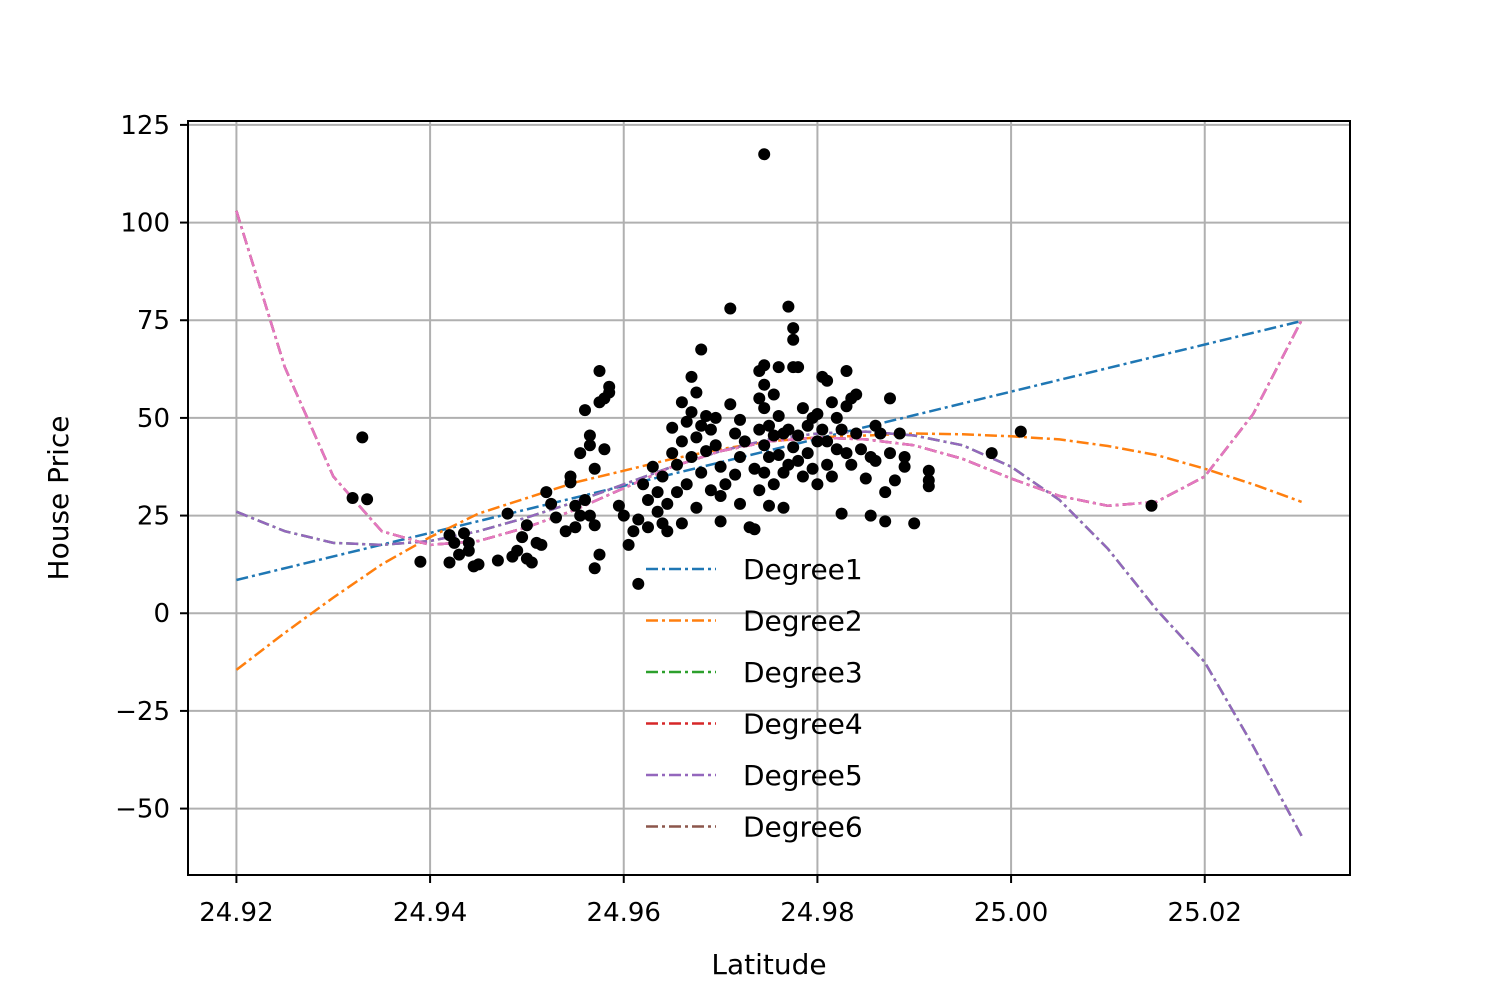  What do you see at coordinates (153, 517) in the screenshot?
I see `y-tick-label: 25` at bounding box center [153, 517].